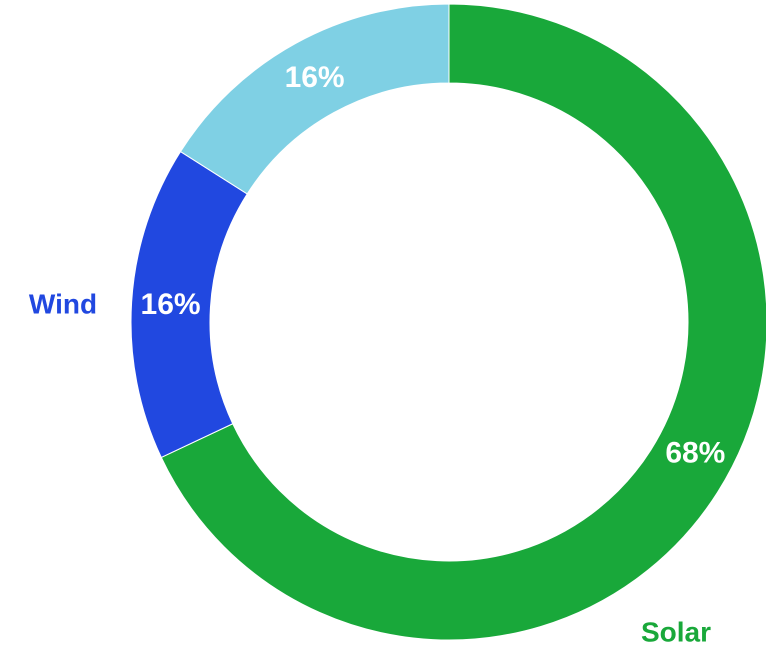  I want to click on value-label-1: 16%, so click(171, 304).